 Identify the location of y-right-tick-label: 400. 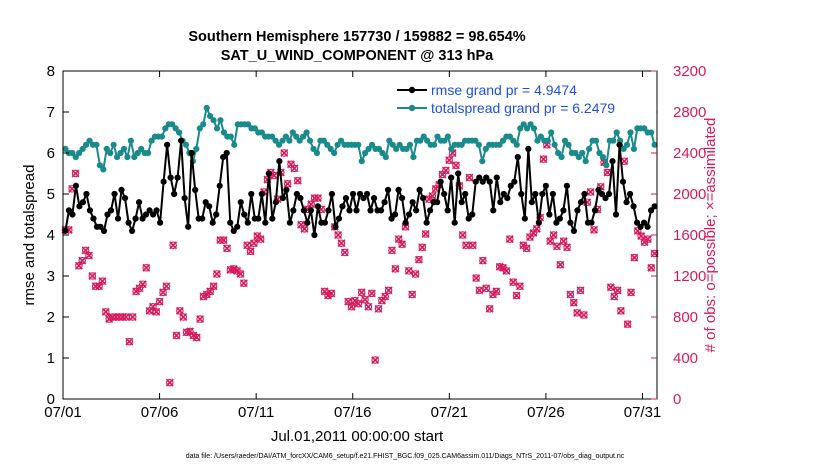
(685, 358).